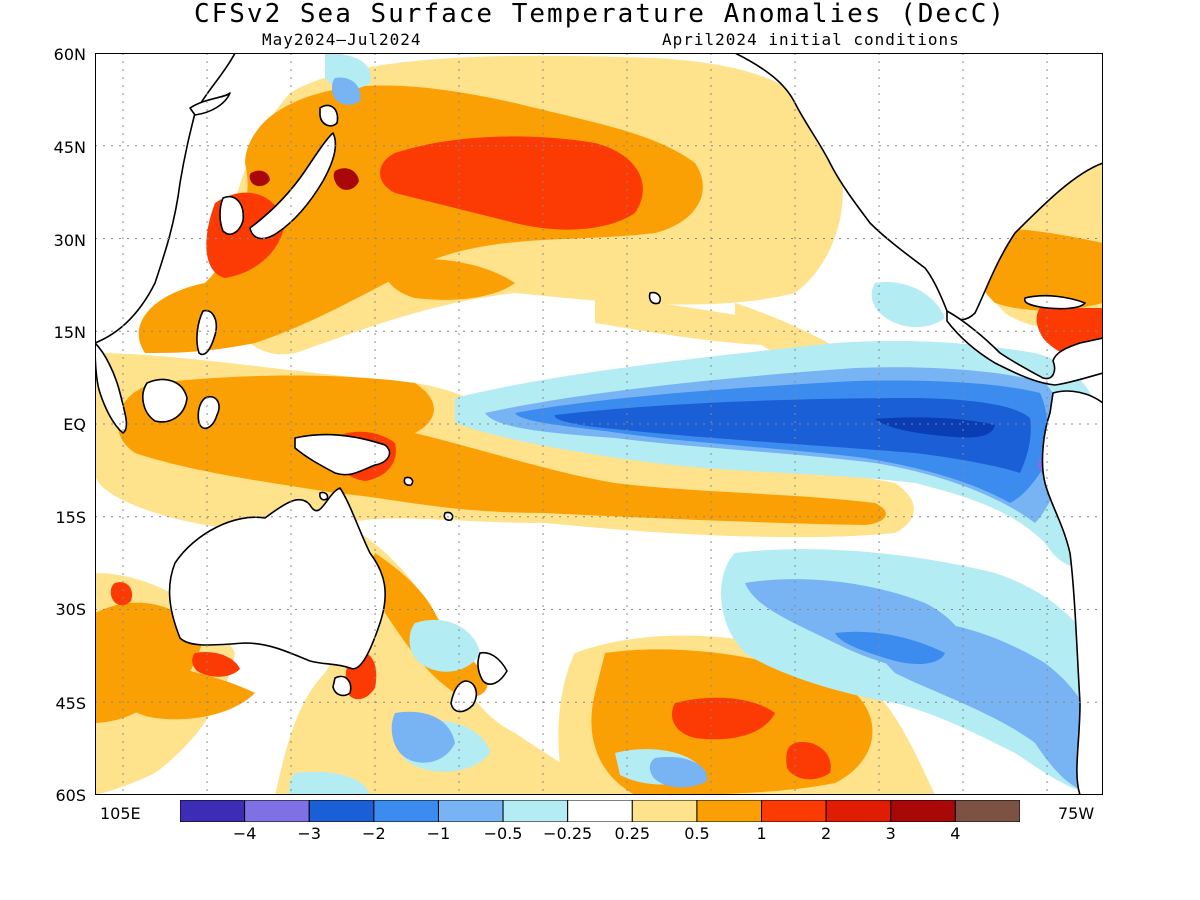  I want to click on legend-tick-label: 0.5, so click(697, 833).